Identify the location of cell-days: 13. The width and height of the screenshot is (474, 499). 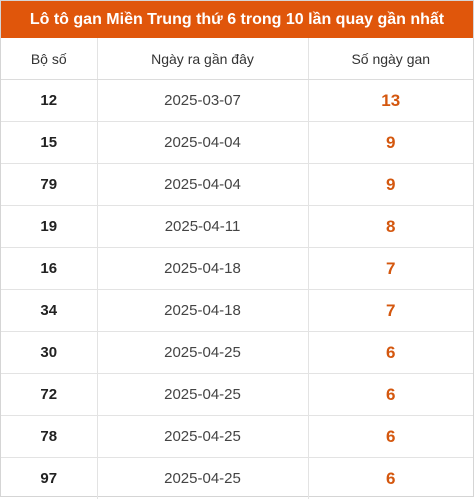
(390, 101).